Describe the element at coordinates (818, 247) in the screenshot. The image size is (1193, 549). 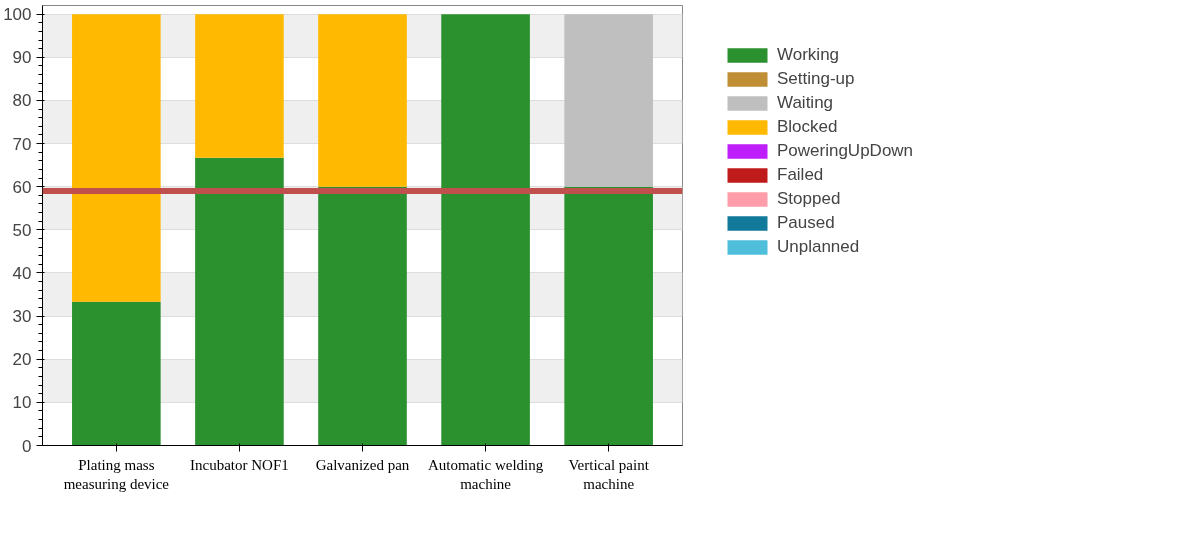
I see `legend-label: Unplanned` at that location.